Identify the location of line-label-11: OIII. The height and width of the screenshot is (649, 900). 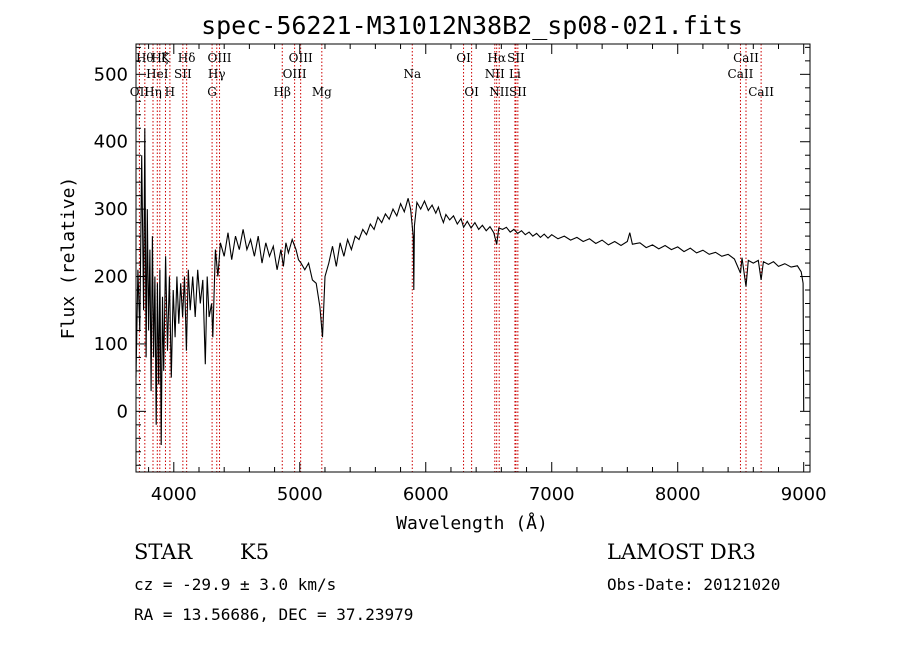
(219, 58).